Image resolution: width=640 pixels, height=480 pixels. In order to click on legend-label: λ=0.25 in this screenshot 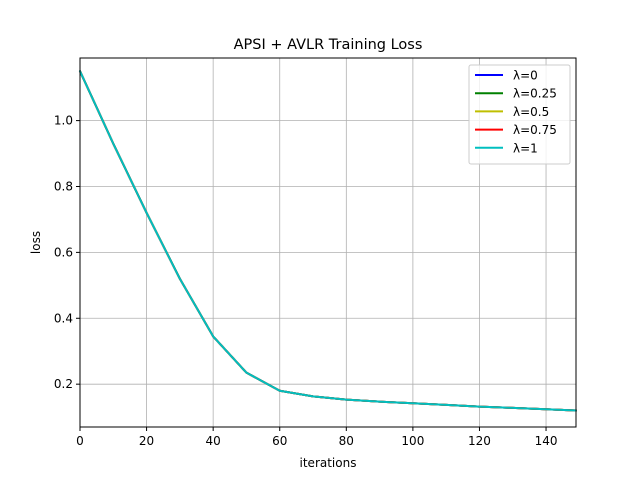, I will do `click(535, 94)`.